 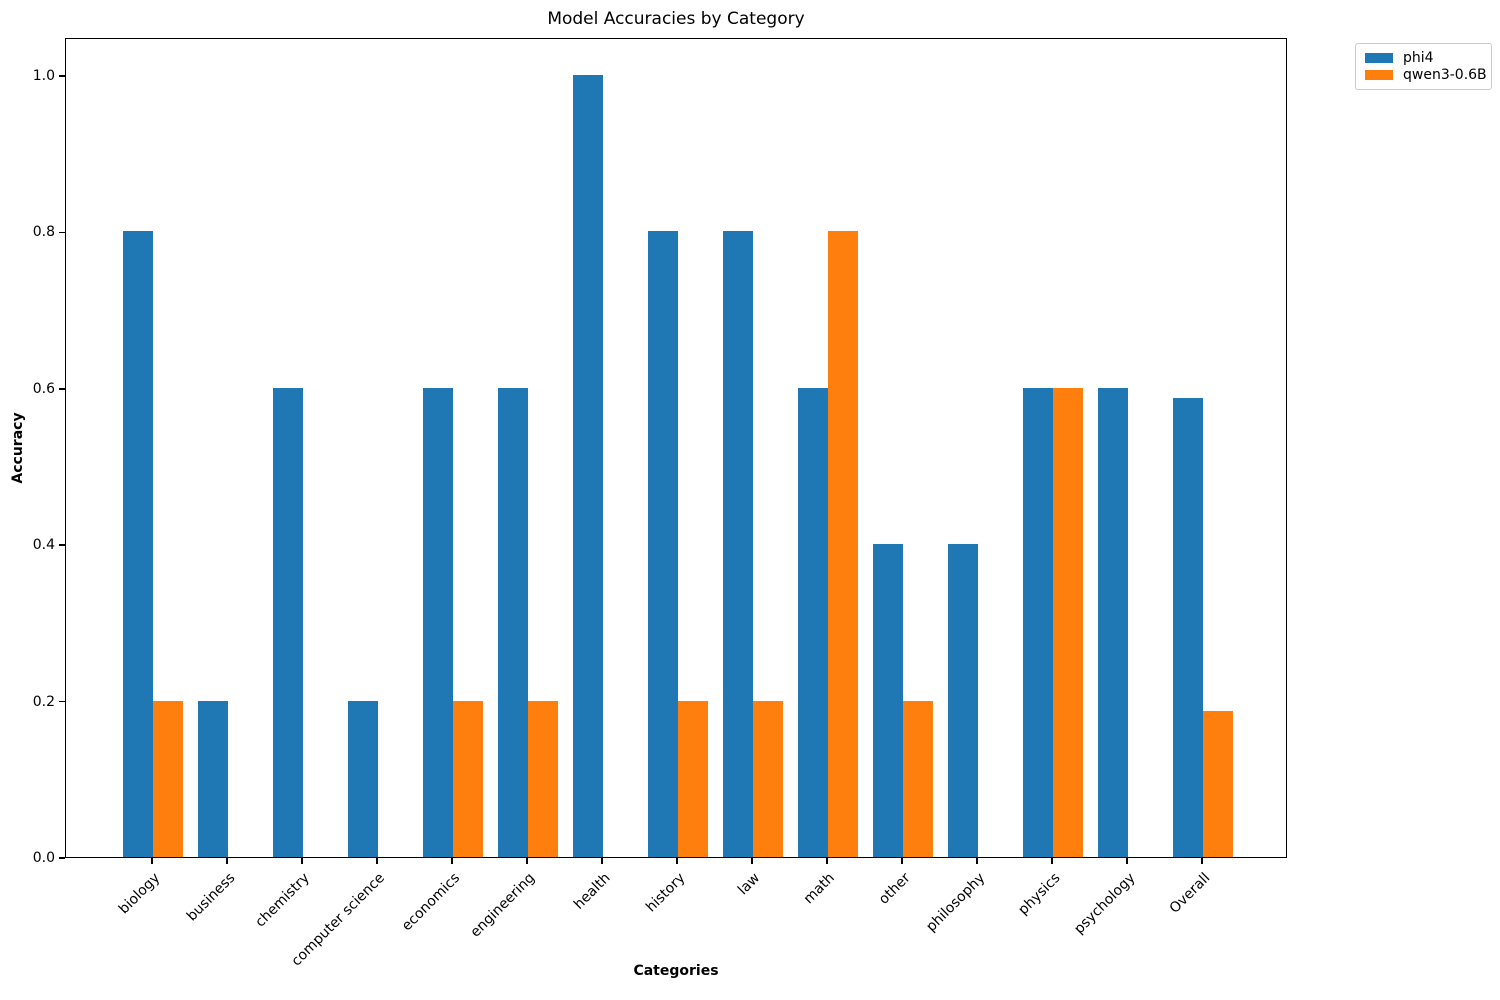 What do you see at coordinates (468, 779) in the screenshot?
I see `bar-qwen3-0.6B-economics` at bounding box center [468, 779].